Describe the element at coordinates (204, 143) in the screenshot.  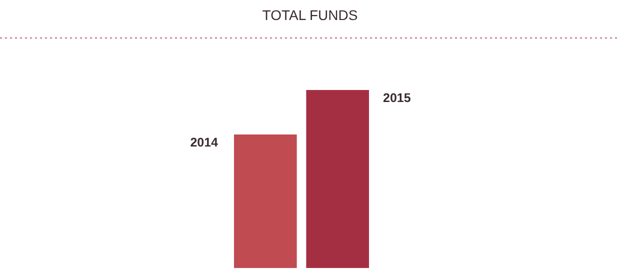
I see `series-label: 2014` at that location.